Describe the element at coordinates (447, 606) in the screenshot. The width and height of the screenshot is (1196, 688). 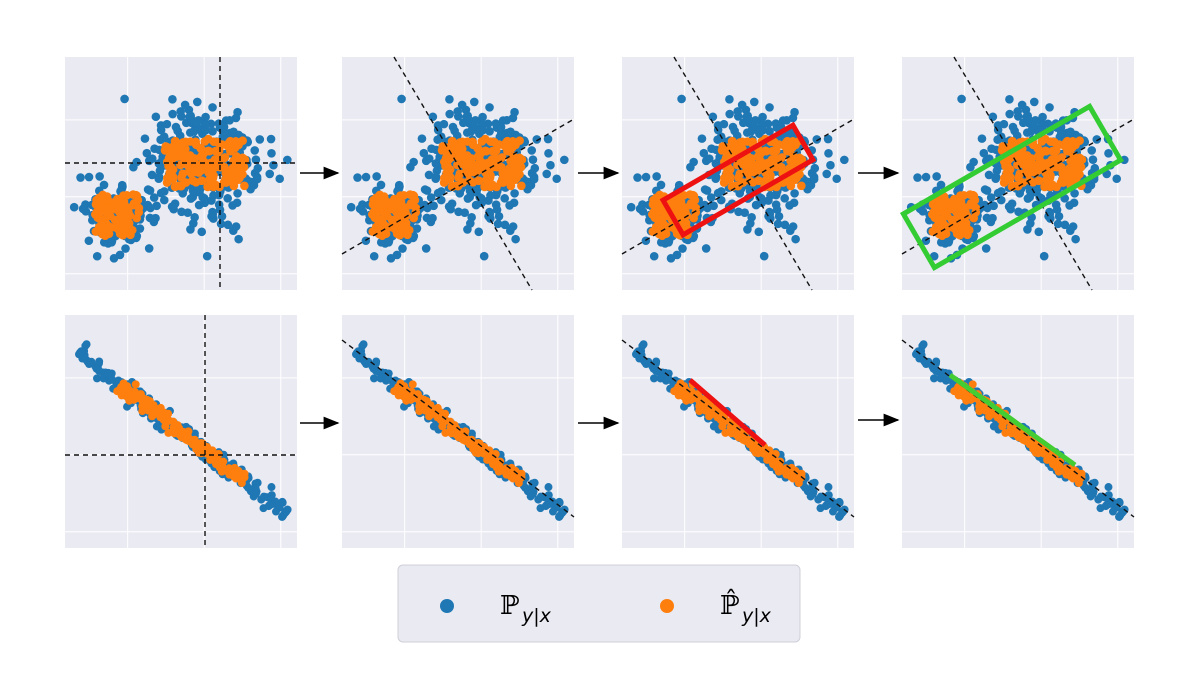
I see `legend-marker` at that location.